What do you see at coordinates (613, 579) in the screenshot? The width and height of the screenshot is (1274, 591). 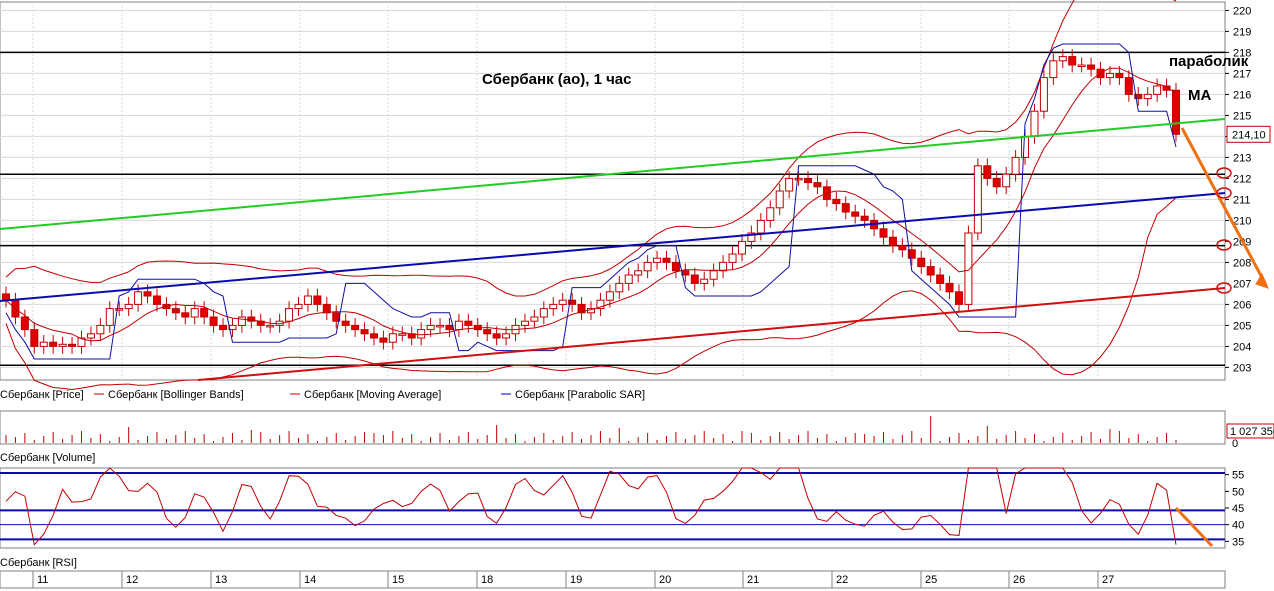 I see `time-axis` at bounding box center [613, 579].